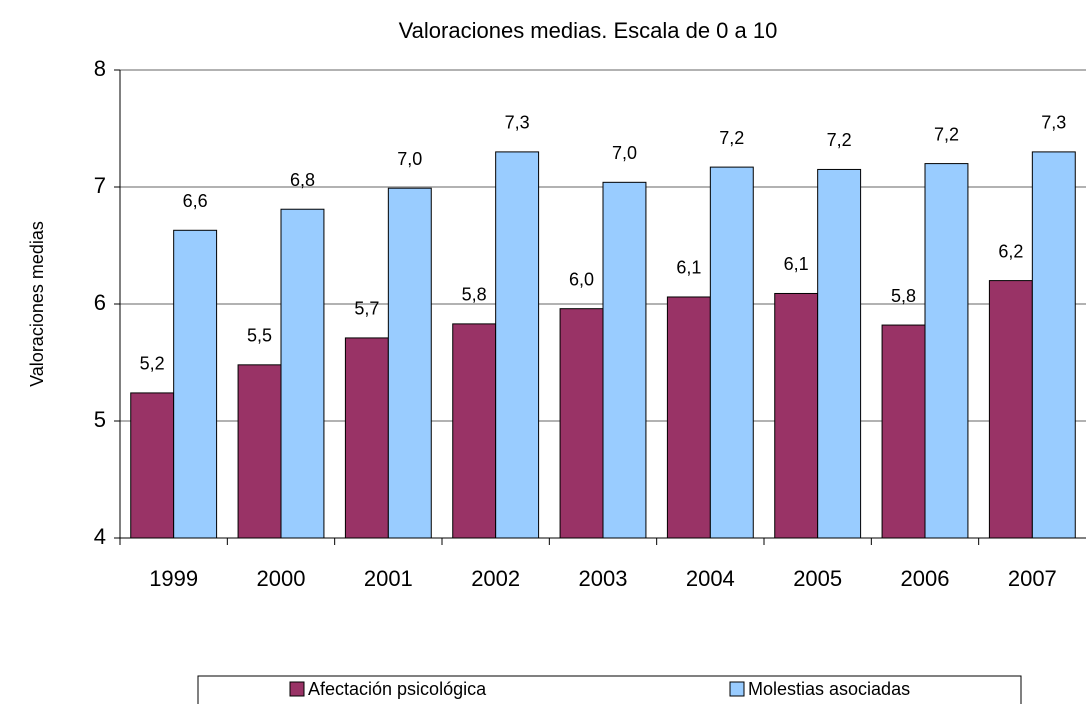 This screenshot has height=704, width=1087. What do you see at coordinates (100, 536) in the screenshot?
I see `y-tick-label: 4` at bounding box center [100, 536].